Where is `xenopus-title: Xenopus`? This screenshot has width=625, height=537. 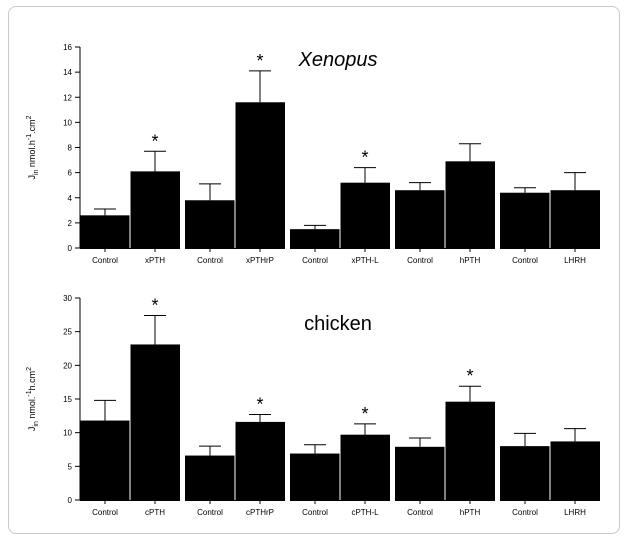 xenopus-title: Xenopus is located at coordinates (338, 60).